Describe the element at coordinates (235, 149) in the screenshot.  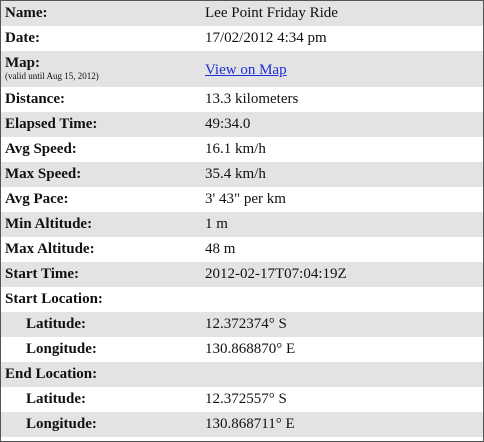
I see `avg-speed-value: 16.1 km/h` at that location.